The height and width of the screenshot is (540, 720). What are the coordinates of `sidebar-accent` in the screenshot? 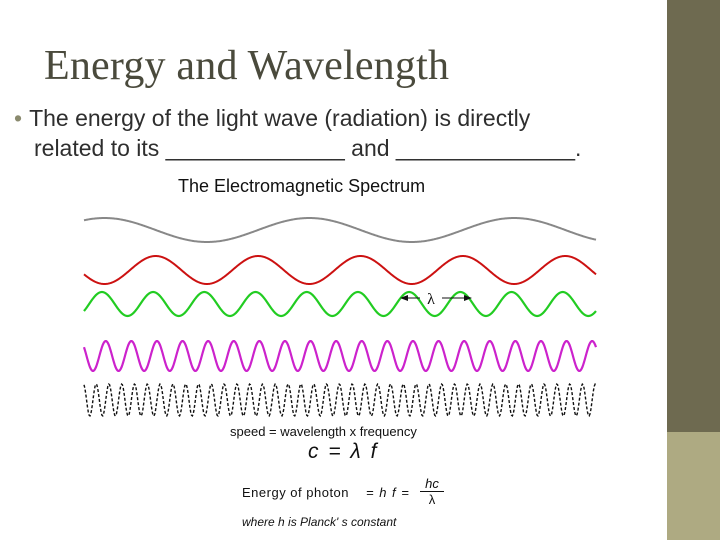 It's located at (693, 486).